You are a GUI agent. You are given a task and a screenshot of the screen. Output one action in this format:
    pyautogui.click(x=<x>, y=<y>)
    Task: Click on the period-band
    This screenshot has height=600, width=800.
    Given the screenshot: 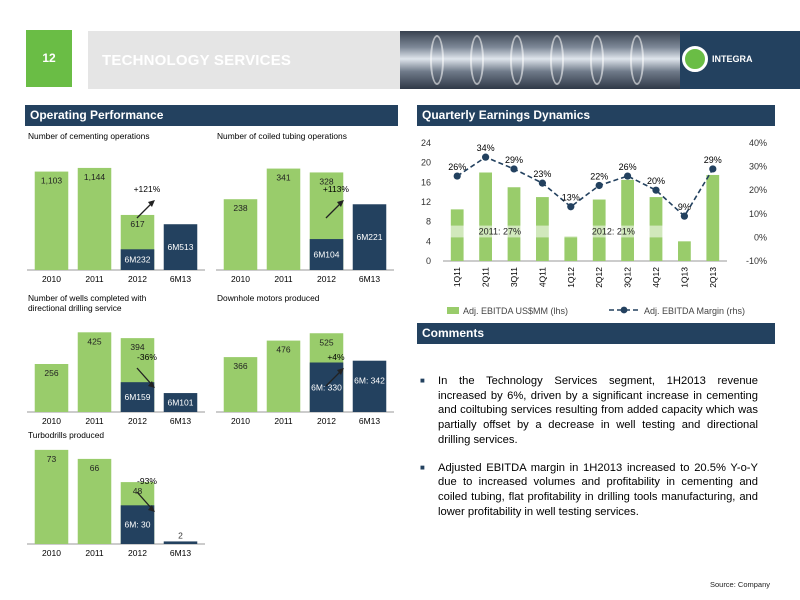 What is the action you would take?
    pyautogui.click(x=499, y=231)
    